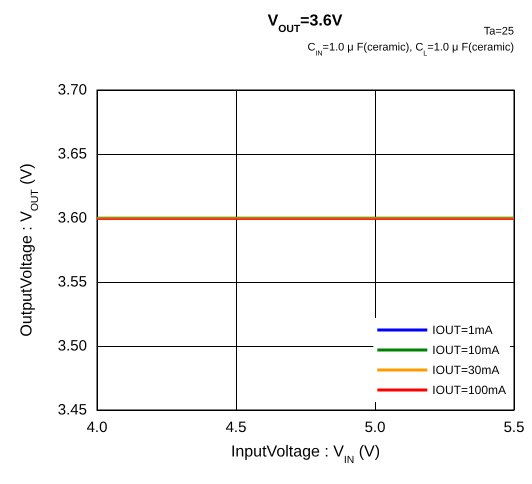  I want to click on x-tick-label: 5.0, so click(375, 427).